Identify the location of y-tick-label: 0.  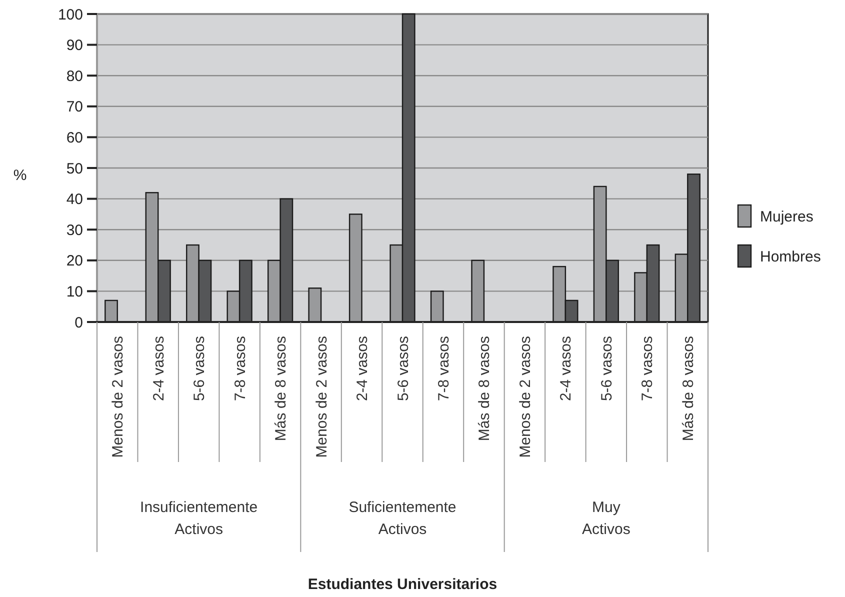
(78, 323).